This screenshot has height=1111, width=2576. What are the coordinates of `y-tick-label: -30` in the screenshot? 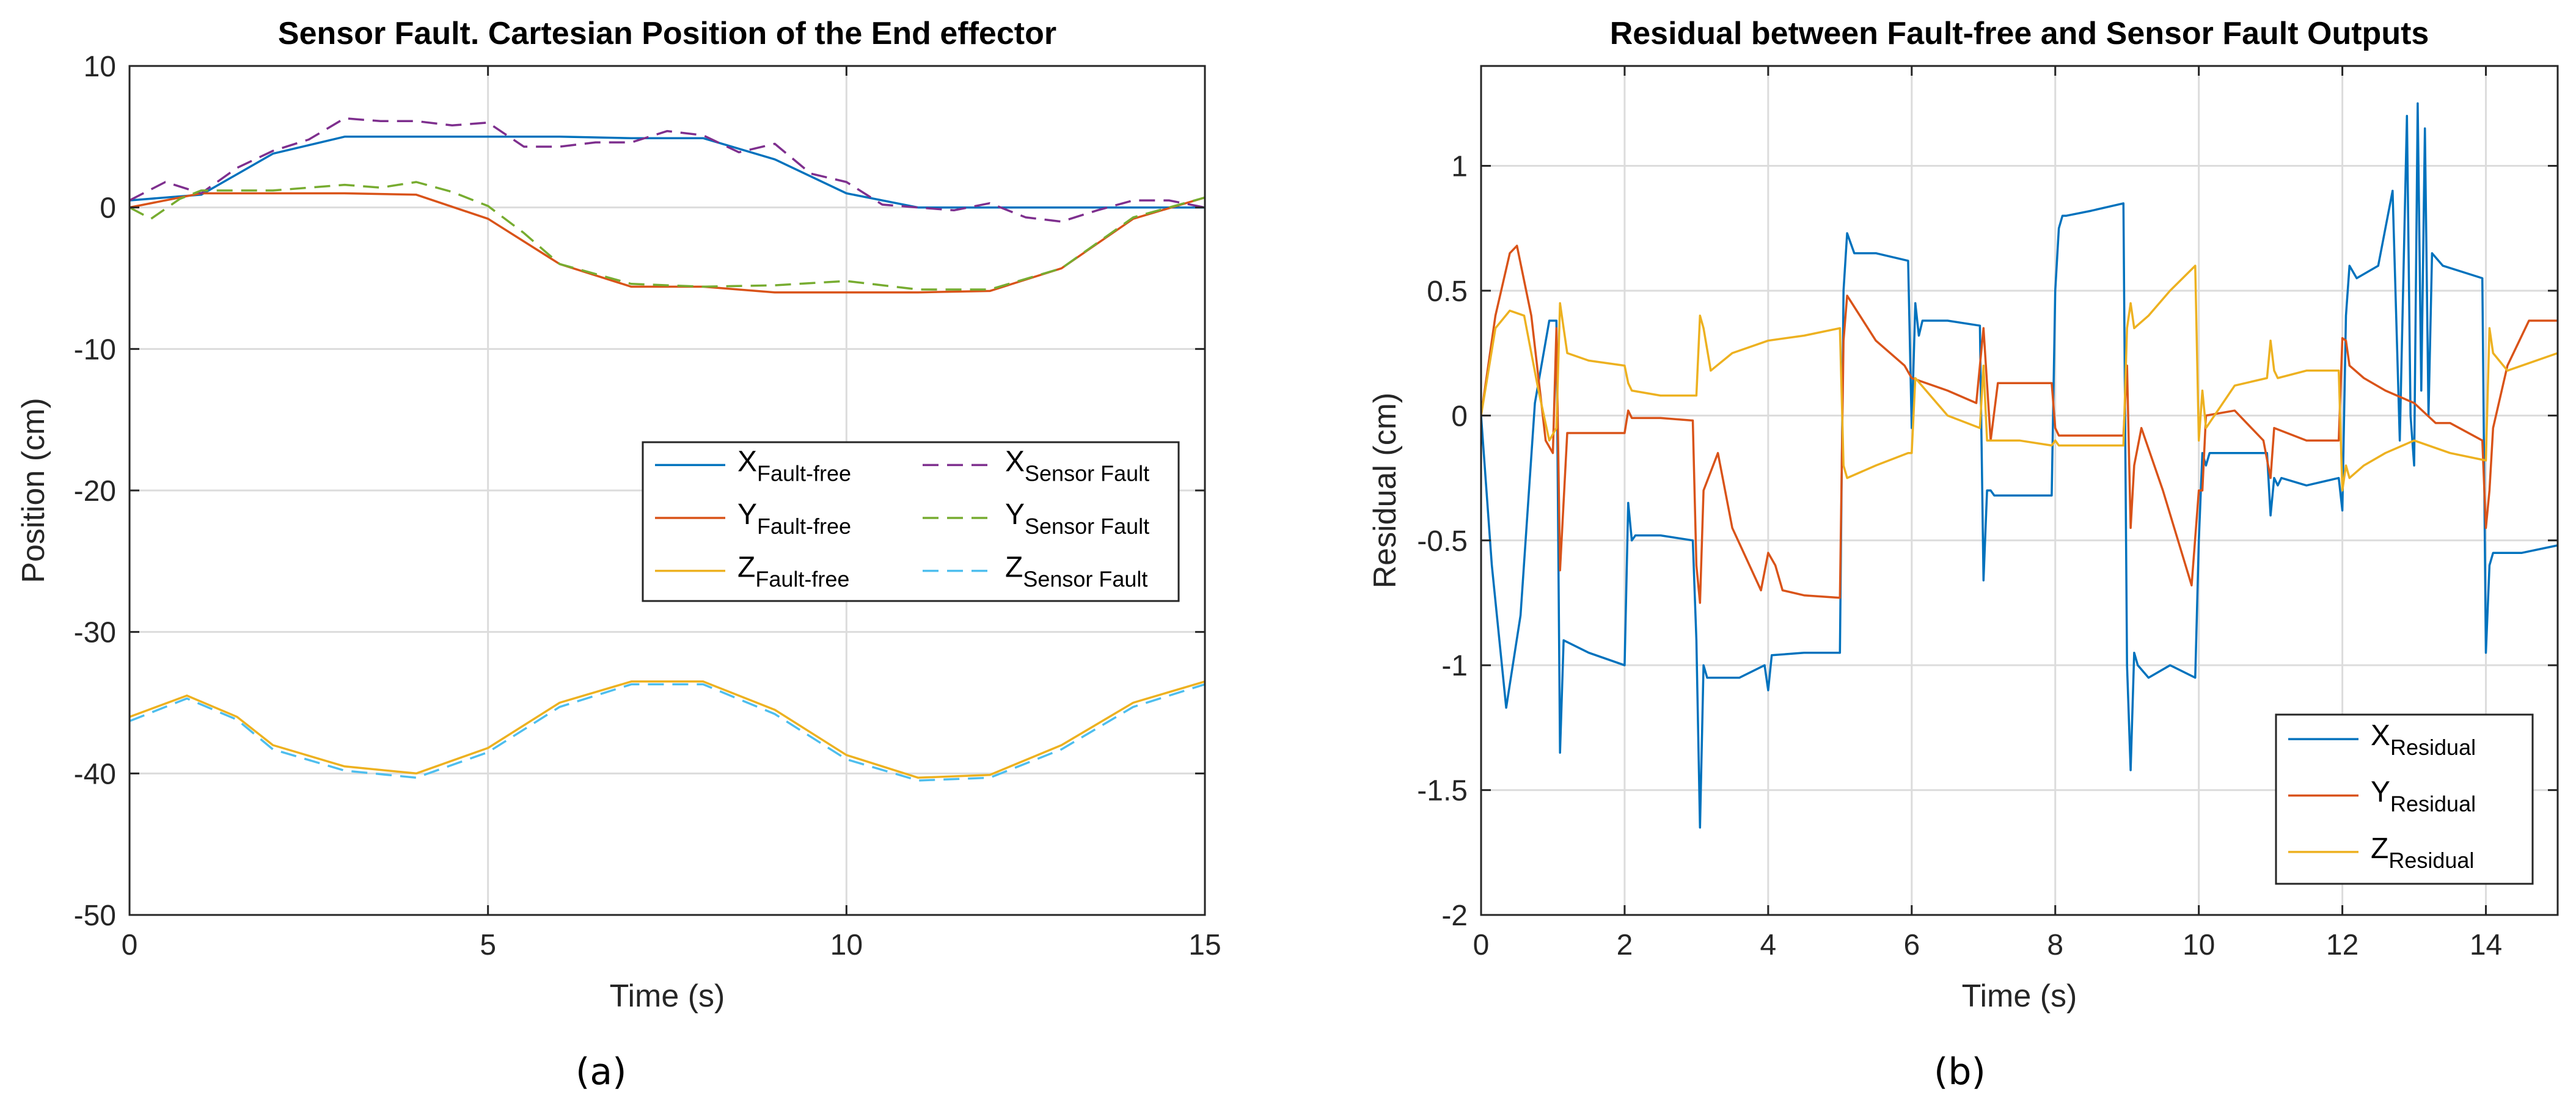 It's located at (95, 633).